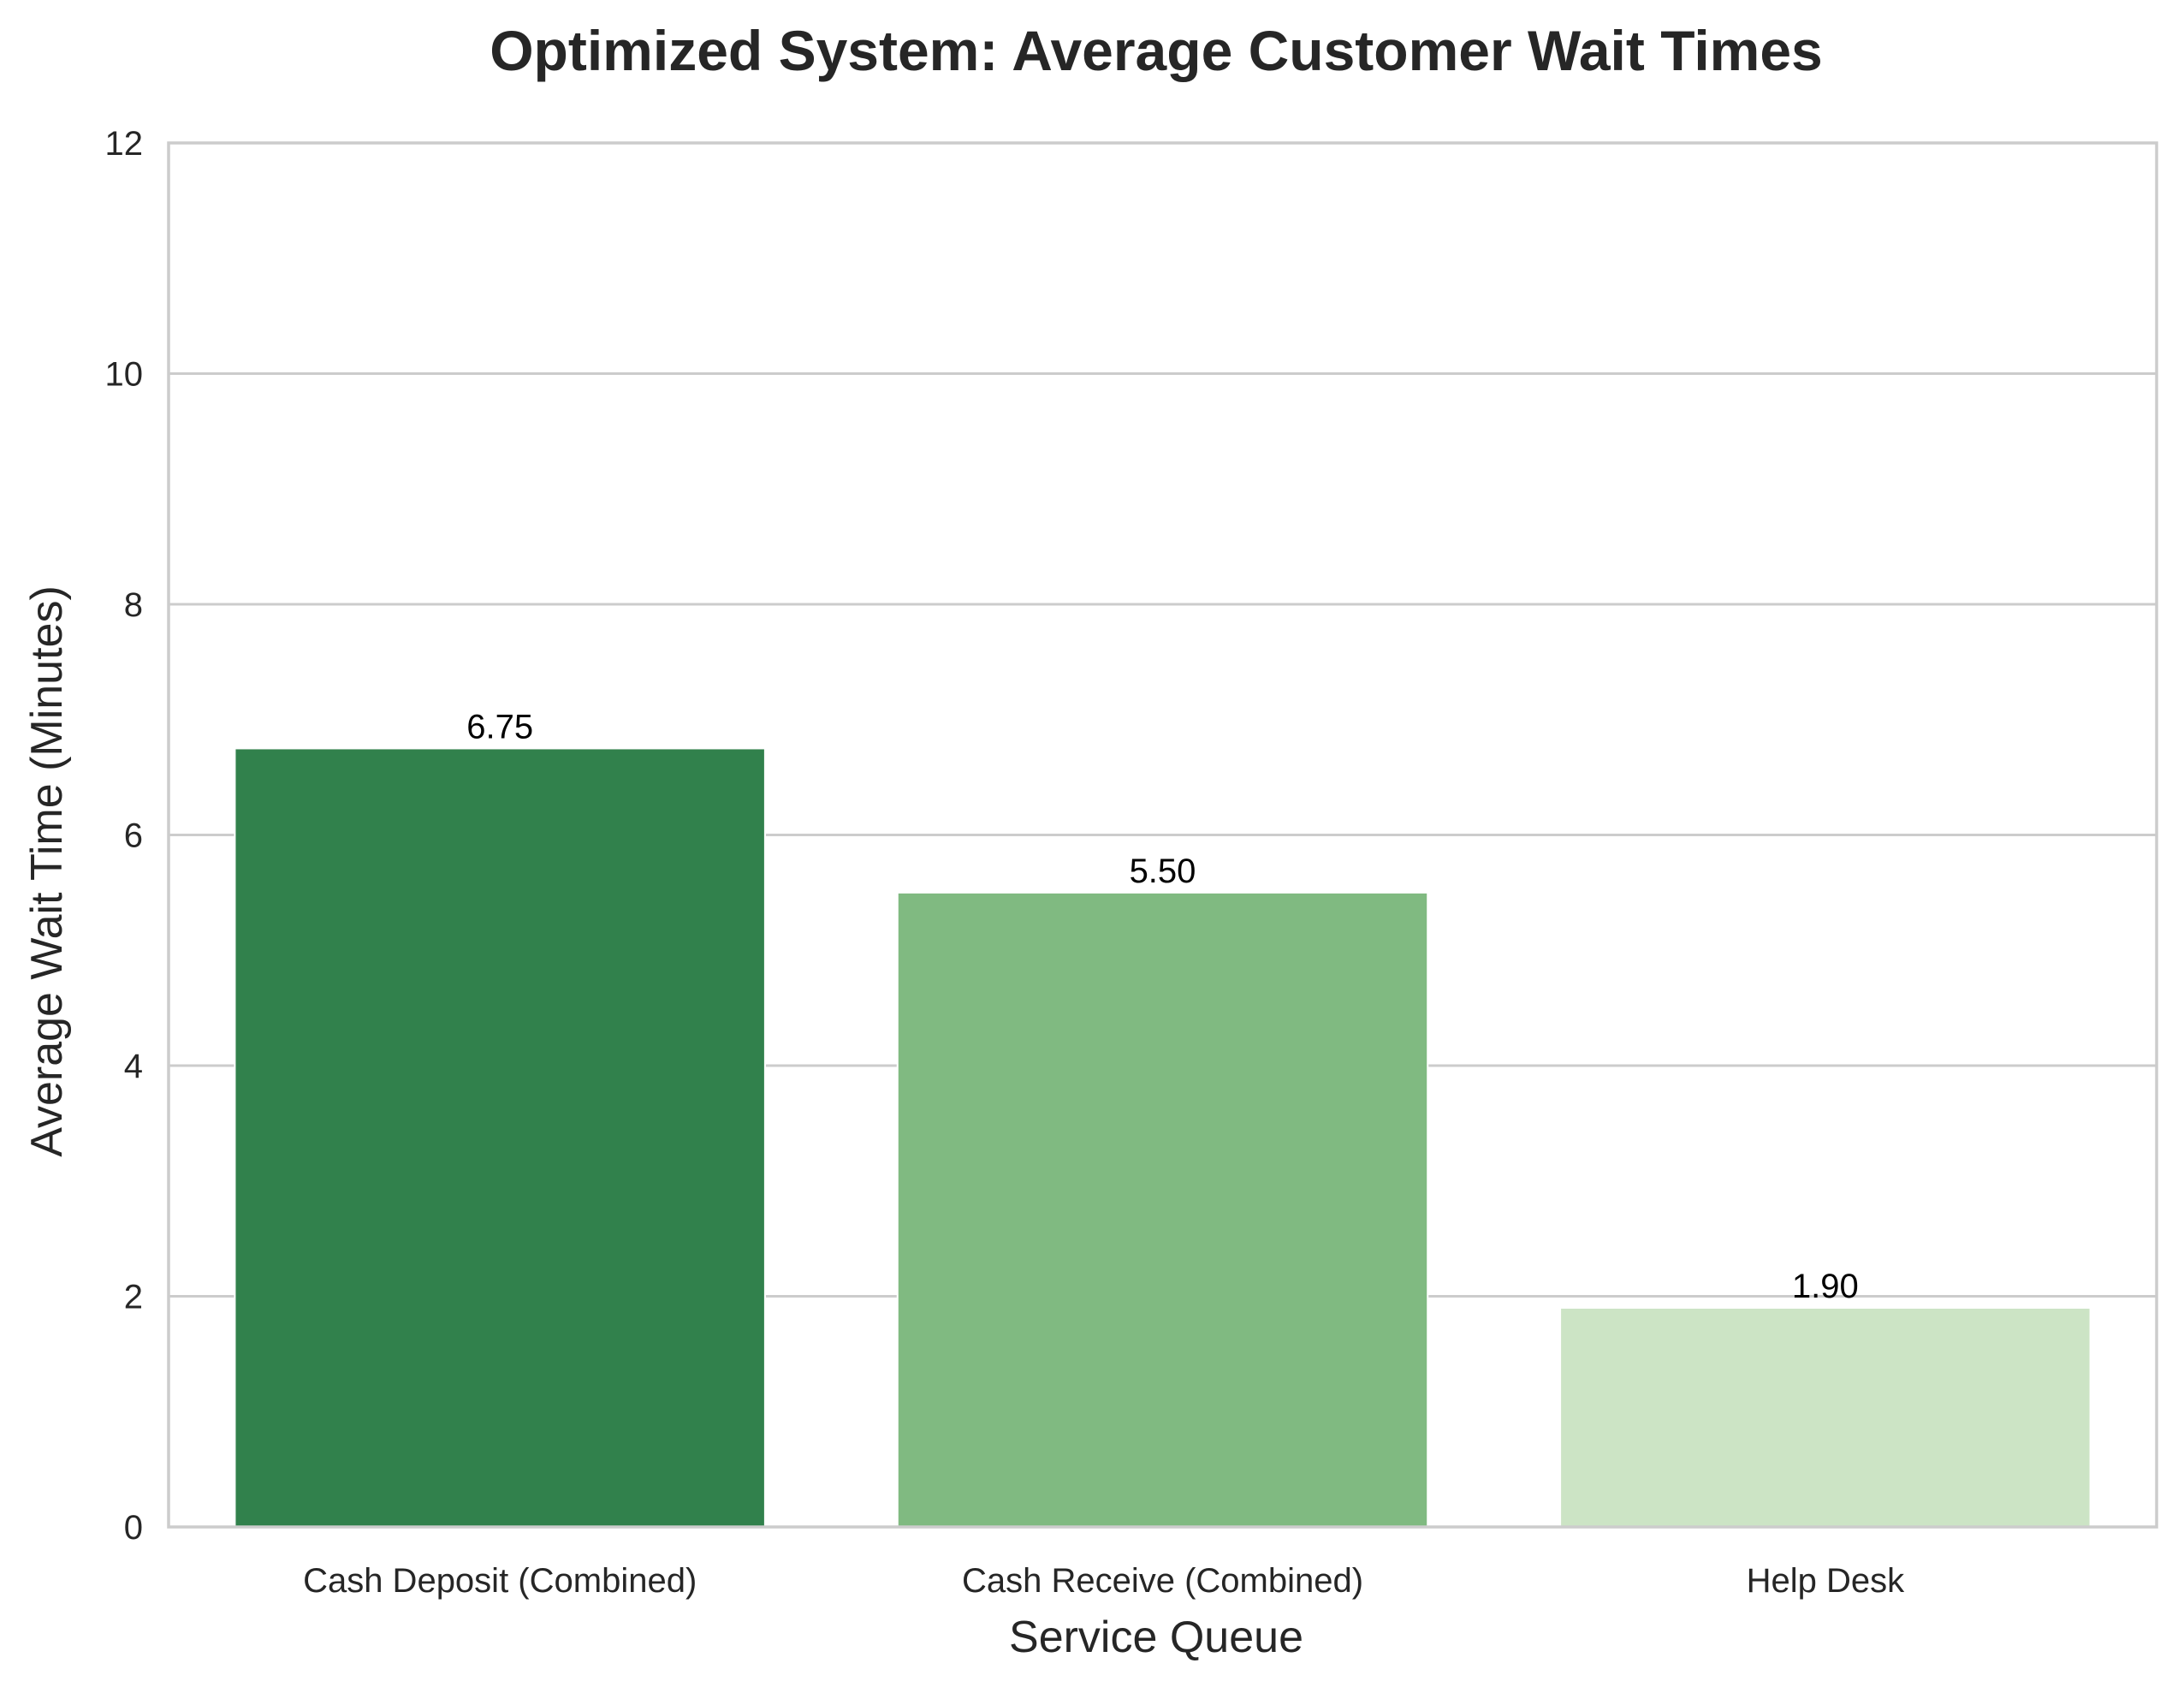 This screenshot has width=2184, height=1693. What do you see at coordinates (1827, 1581) in the screenshot?
I see `x-tick-label: Help Desk` at bounding box center [1827, 1581].